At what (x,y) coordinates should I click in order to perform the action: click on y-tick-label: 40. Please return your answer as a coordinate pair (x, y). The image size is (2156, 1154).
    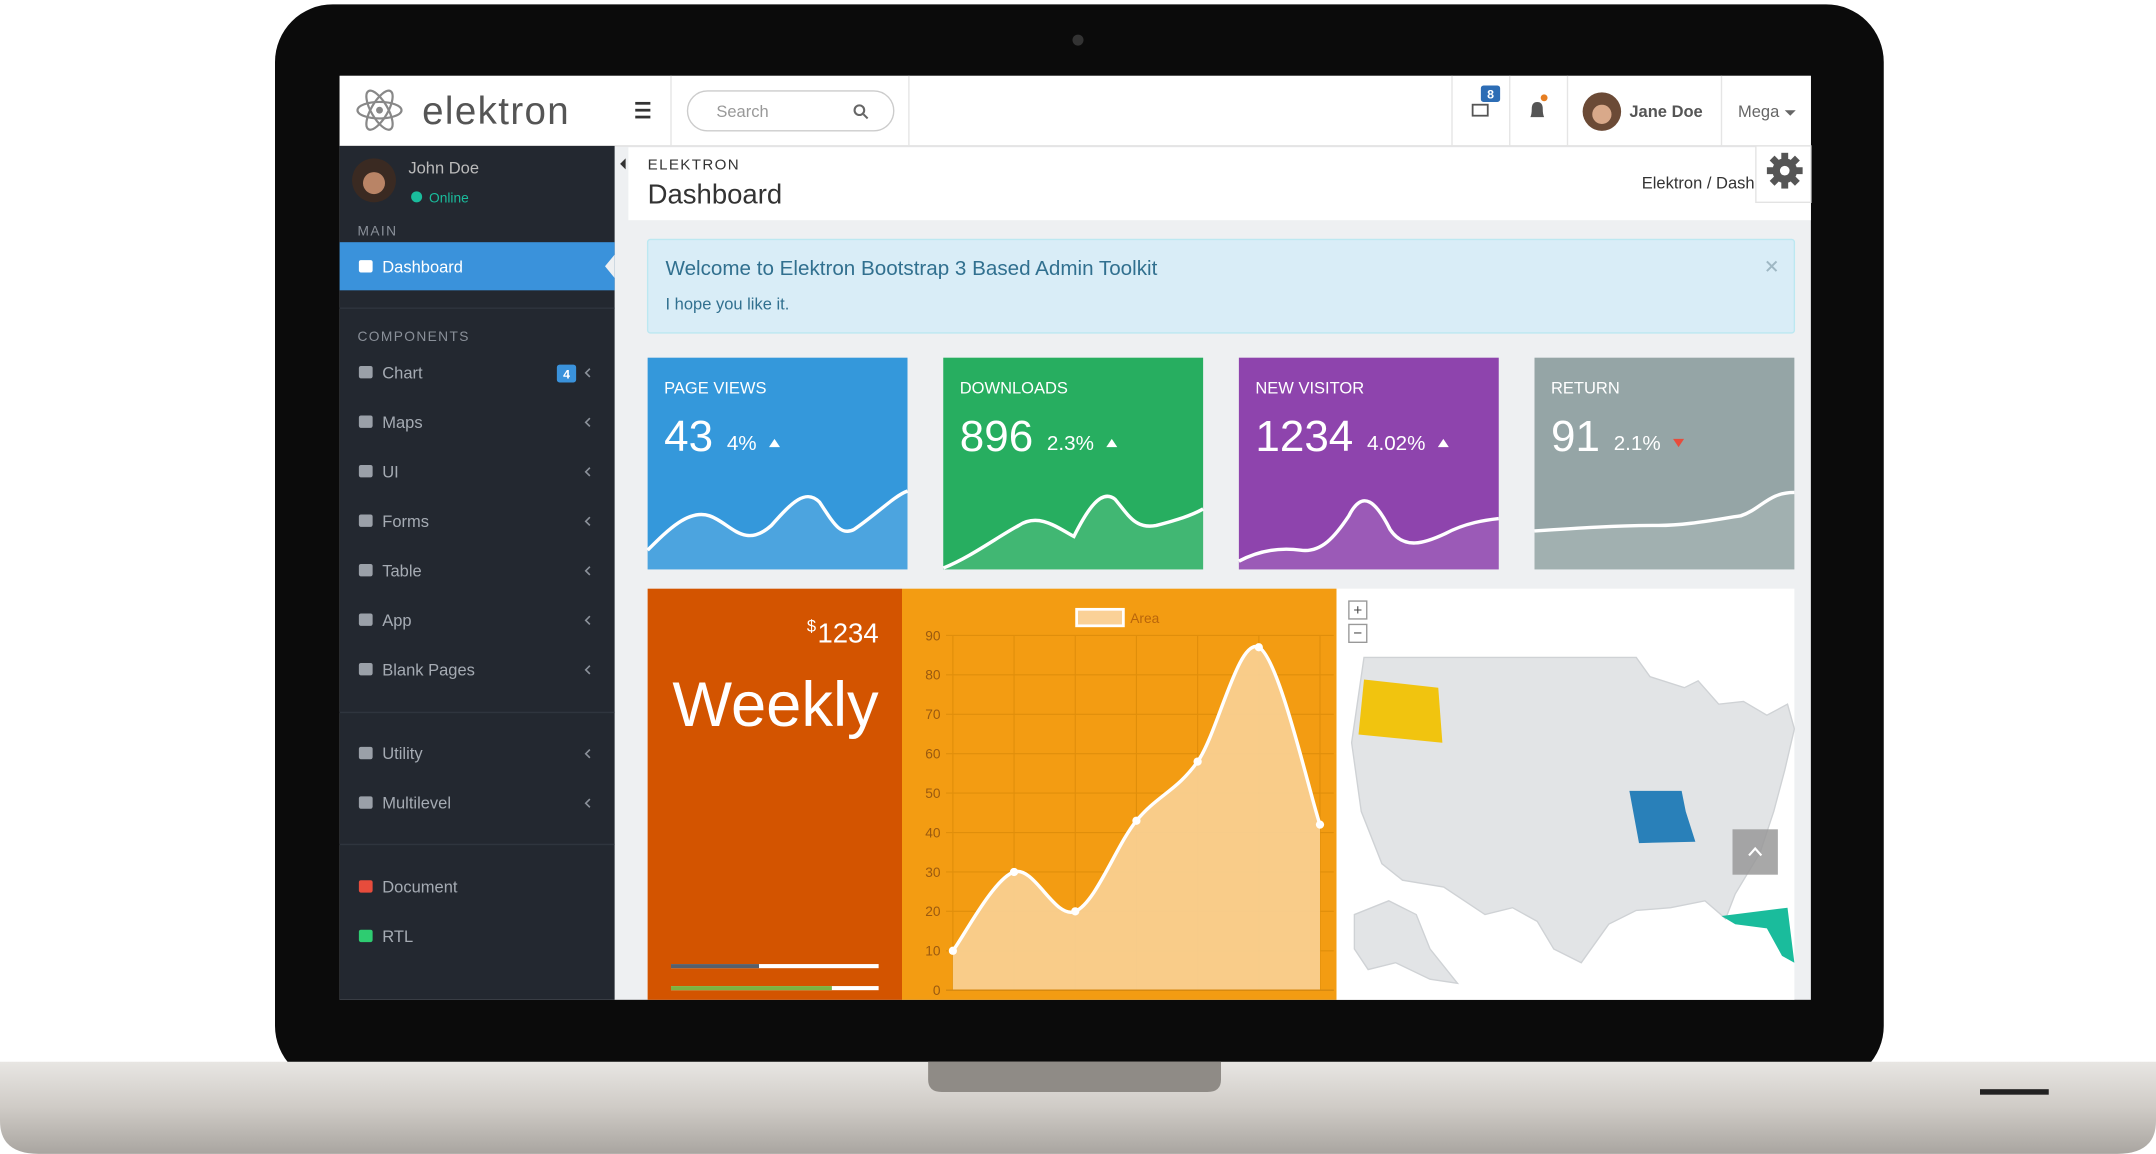
    Looking at the image, I should click on (933, 832).